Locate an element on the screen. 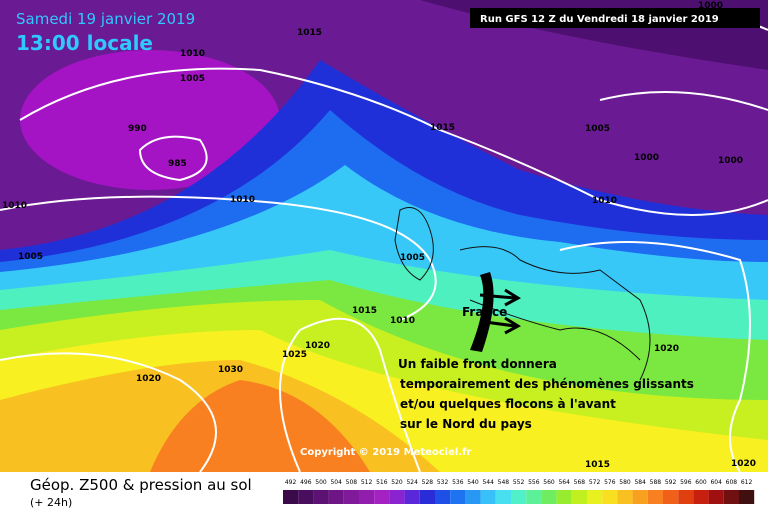 Image resolution: width=768 pixels, height=512 pixels. run-box is located at coordinates (615, 18).